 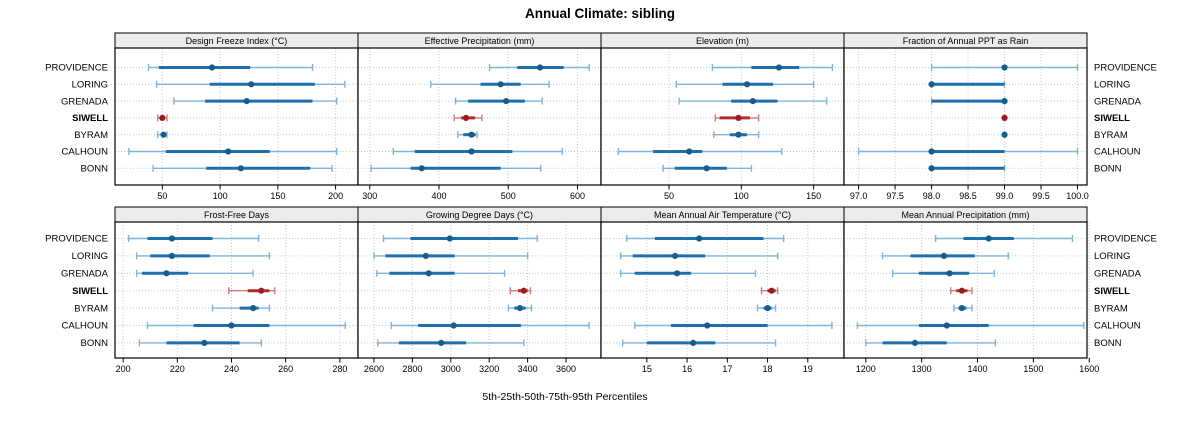 What do you see at coordinates (339, 369) in the screenshot?
I see `axis-tick-label: 280` at bounding box center [339, 369].